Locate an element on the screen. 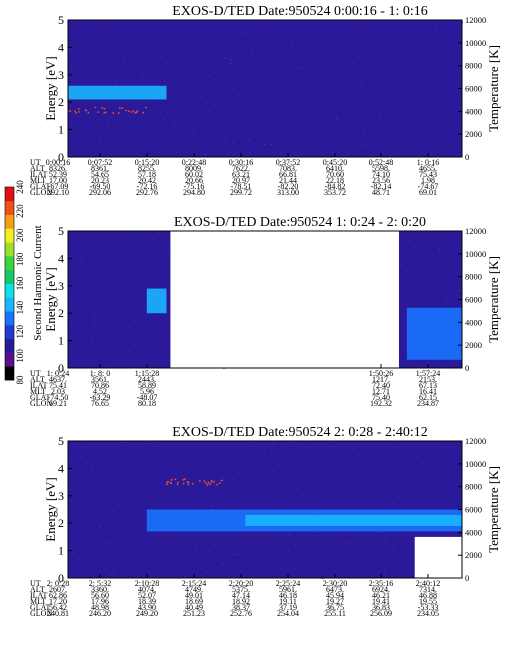 This screenshot has width=505, height=649. table-cell: -78.51 is located at coordinates (241, 186).